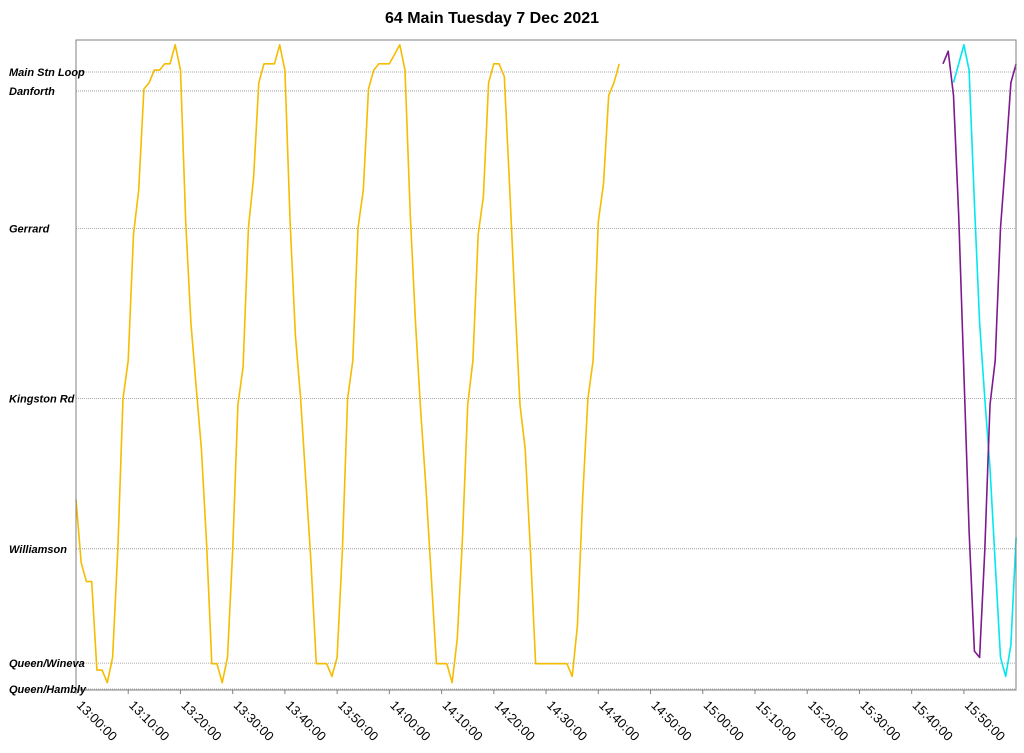 This screenshot has height=753, width=1024. What do you see at coordinates (254, 721) in the screenshot?
I see `x-tick-label: 13:30:00` at bounding box center [254, 721].